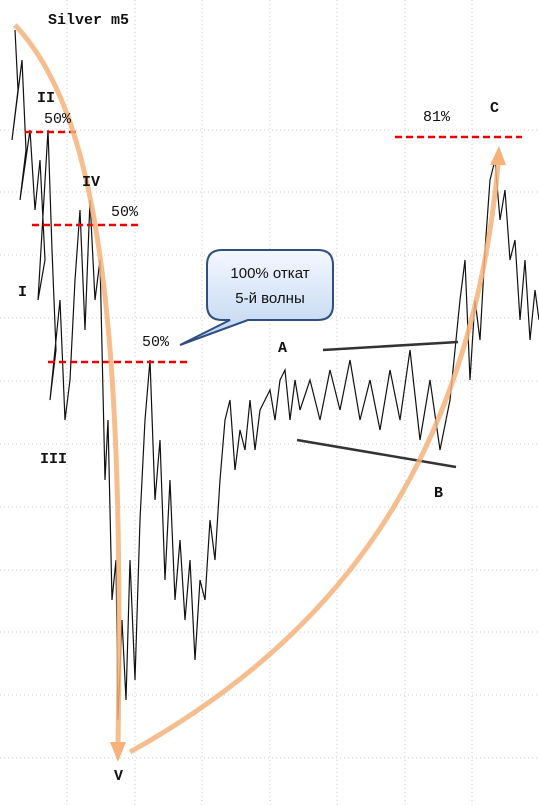 Image resolution: width=539 pixels, height=805 pixels. What do you see at coordinates (88, 20) in the screenshot?
I see `chart-title: Silver m5` at bounding box center [88, 20].